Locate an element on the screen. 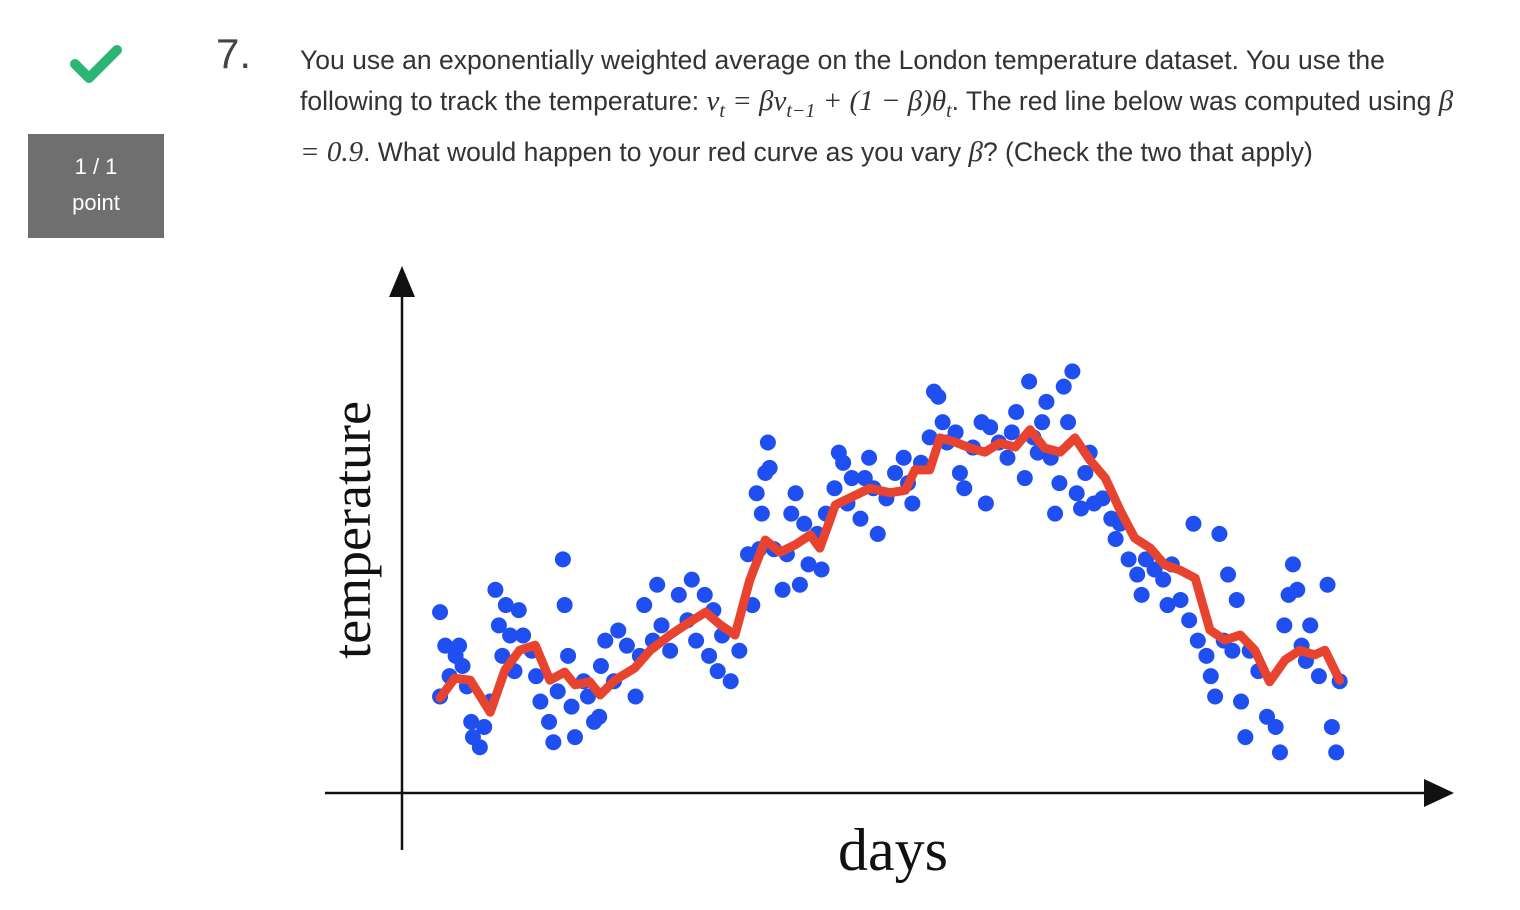 The image size is (1520, 910). math: β = 0.9 is located at coordinates (877, 126).